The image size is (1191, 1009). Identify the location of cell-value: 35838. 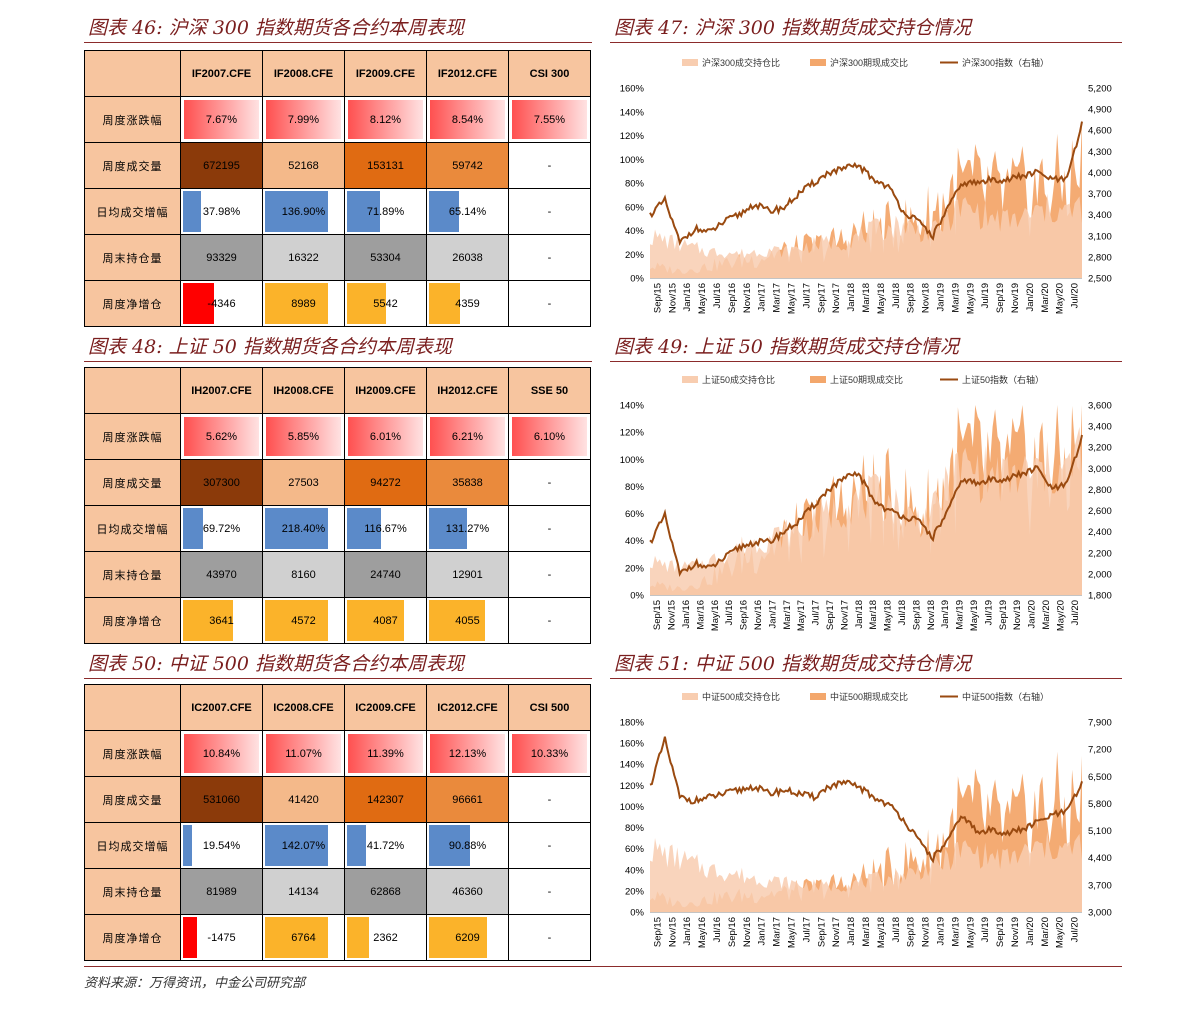
(467, 482).